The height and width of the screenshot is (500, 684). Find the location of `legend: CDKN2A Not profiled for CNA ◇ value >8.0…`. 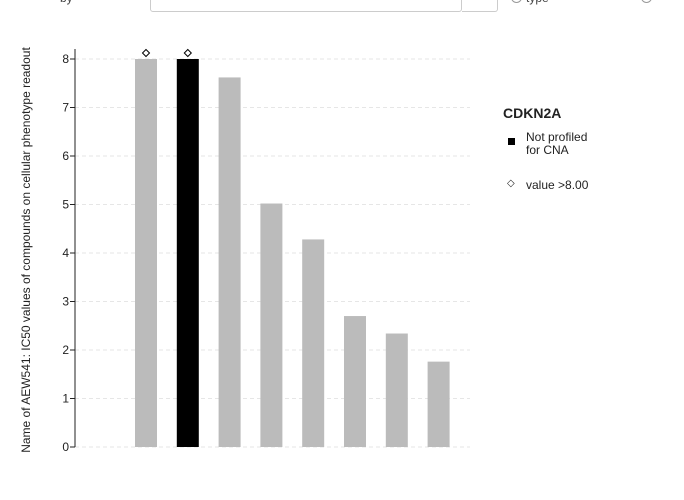

legend: CDKN2A Not profiled for CNA ◇ value >8.0… is located at coordinates (588, 148).